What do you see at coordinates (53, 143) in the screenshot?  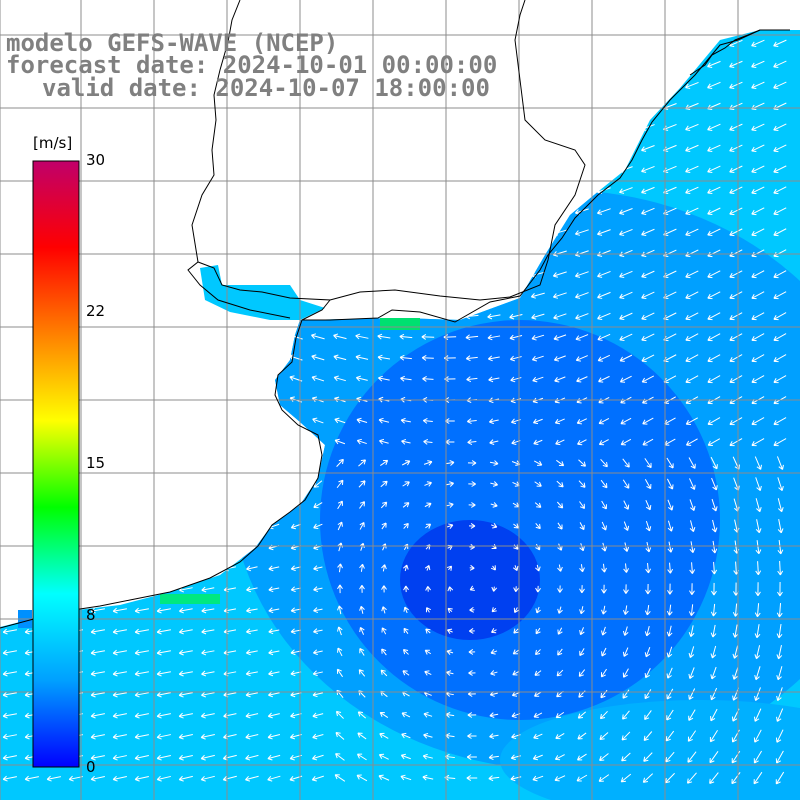 I see `colorbar-unit-label: [m/s]` at bounding box center [53, 143].